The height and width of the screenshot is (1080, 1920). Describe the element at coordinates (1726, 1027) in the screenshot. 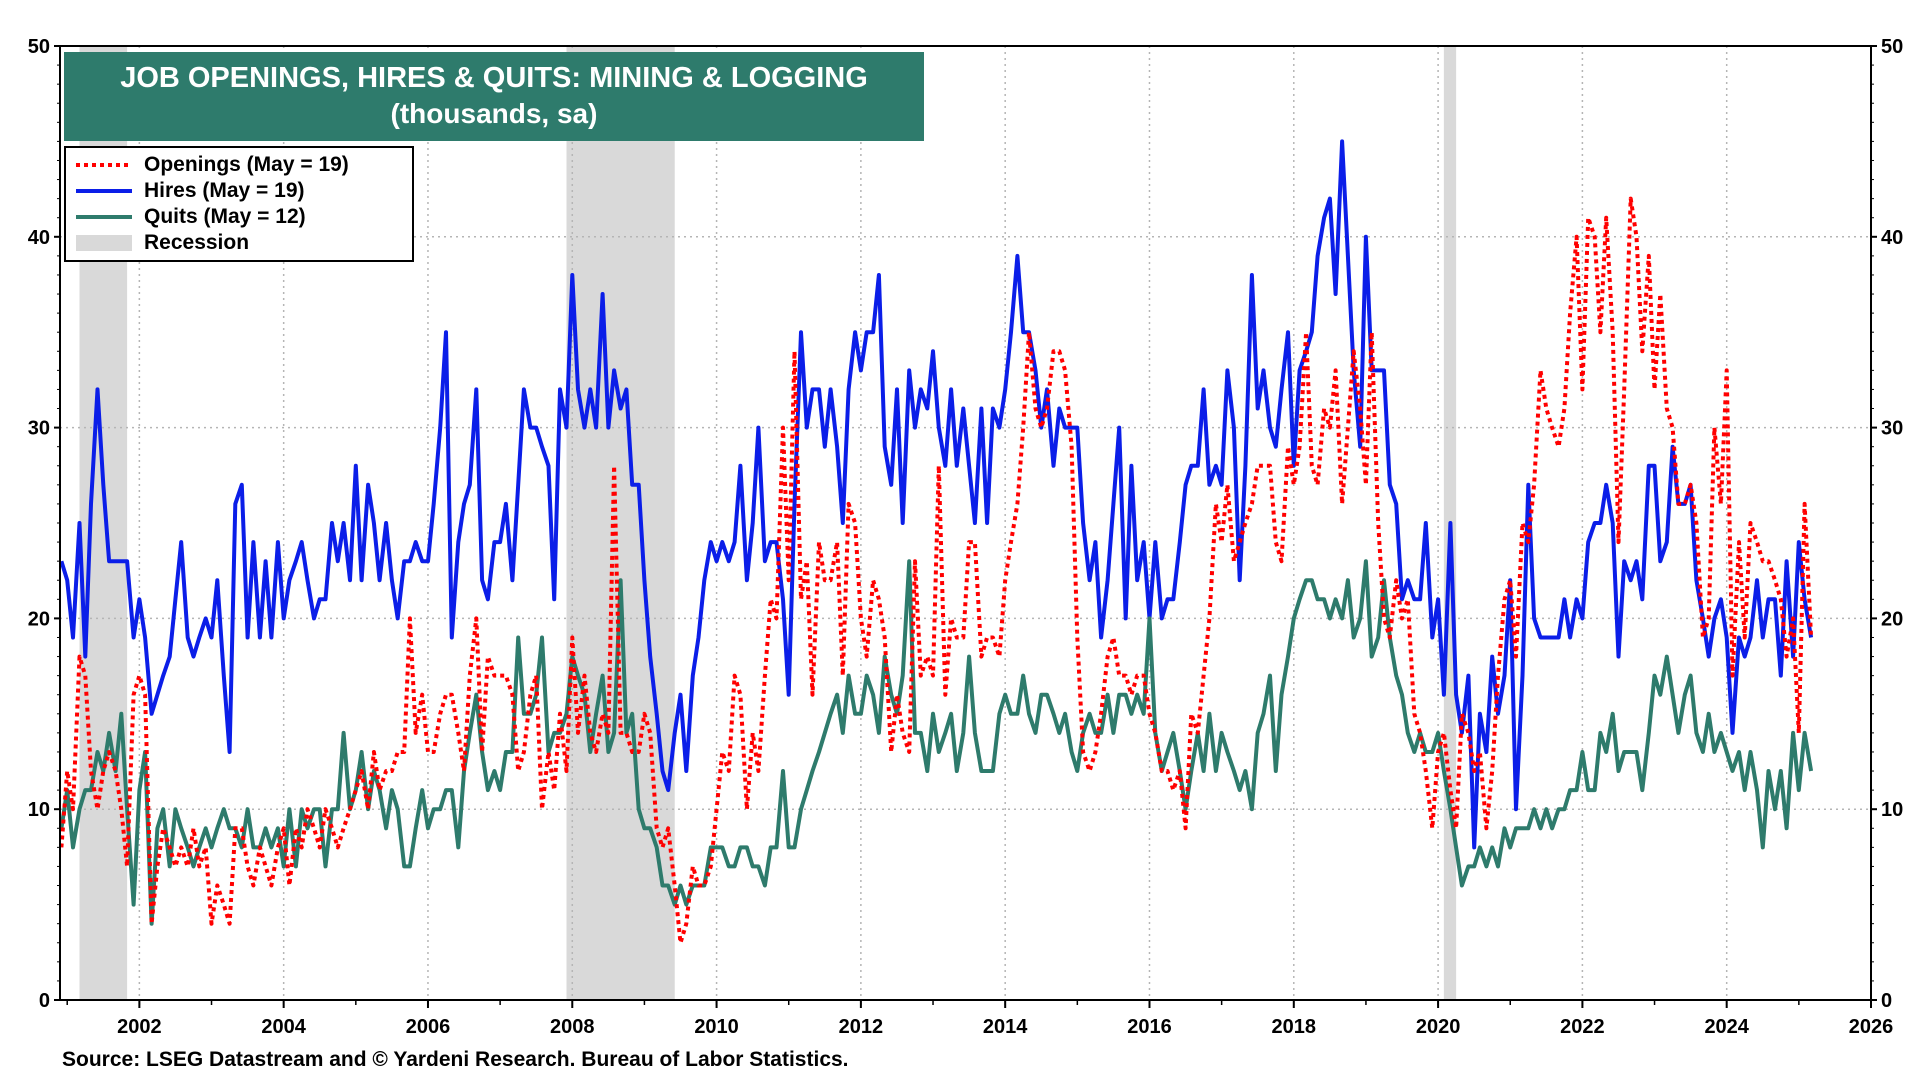

I see `x-tick-label-2024: 2024` at that location.